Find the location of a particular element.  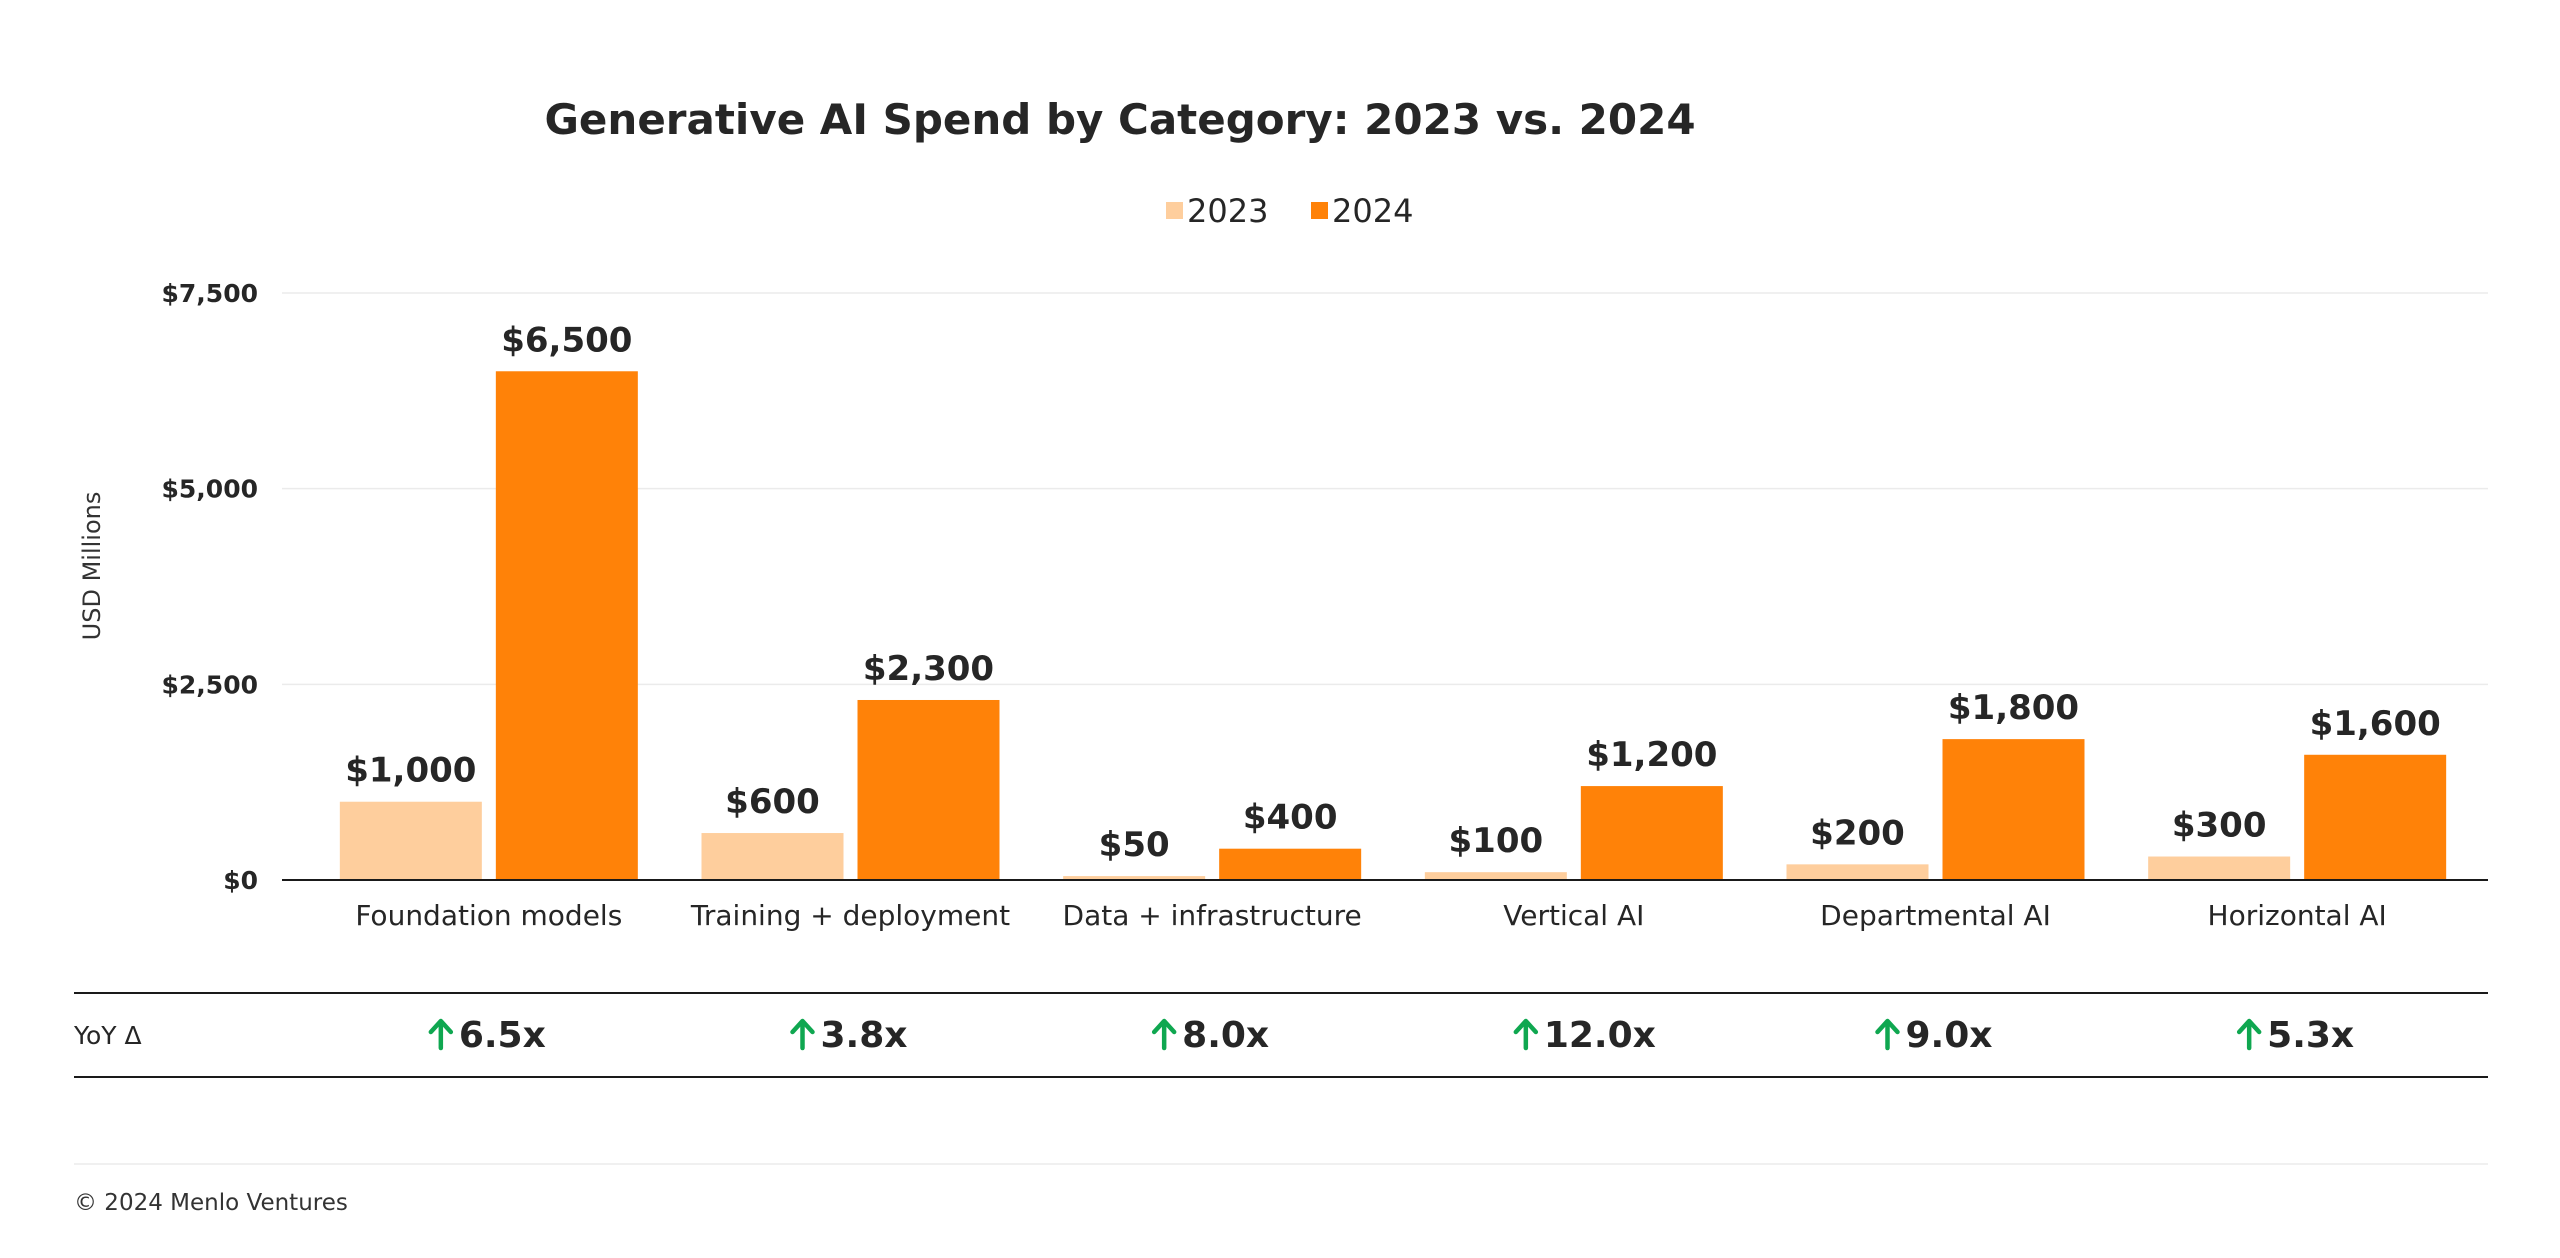

x-tick-label: Vertical AI is located at coordinates (1573, 915).